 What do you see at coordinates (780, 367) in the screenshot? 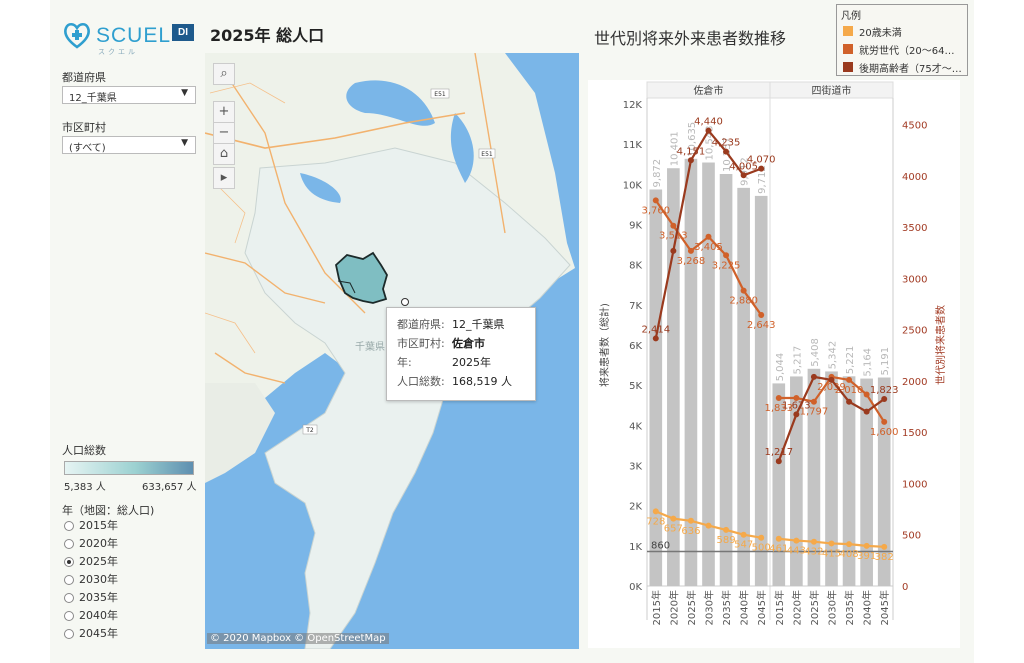
I see `bar-value-label: 5,044` at bounding box center [780, 367].